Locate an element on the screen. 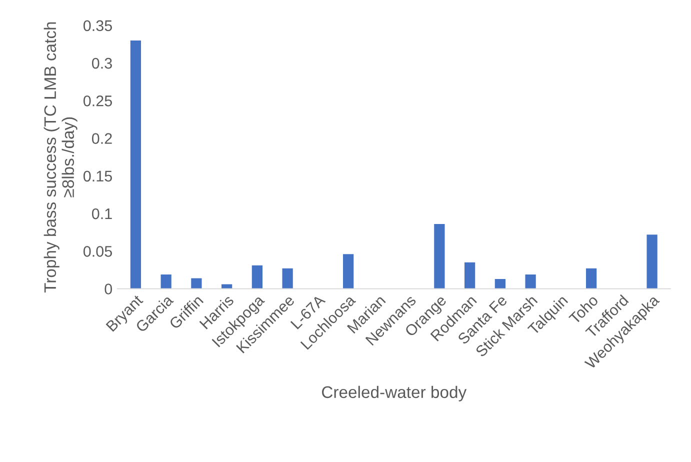 The width and height of the screenshot is (691, 462). x-axis-title: Creeled-water body is located at coordinates (394, 394).